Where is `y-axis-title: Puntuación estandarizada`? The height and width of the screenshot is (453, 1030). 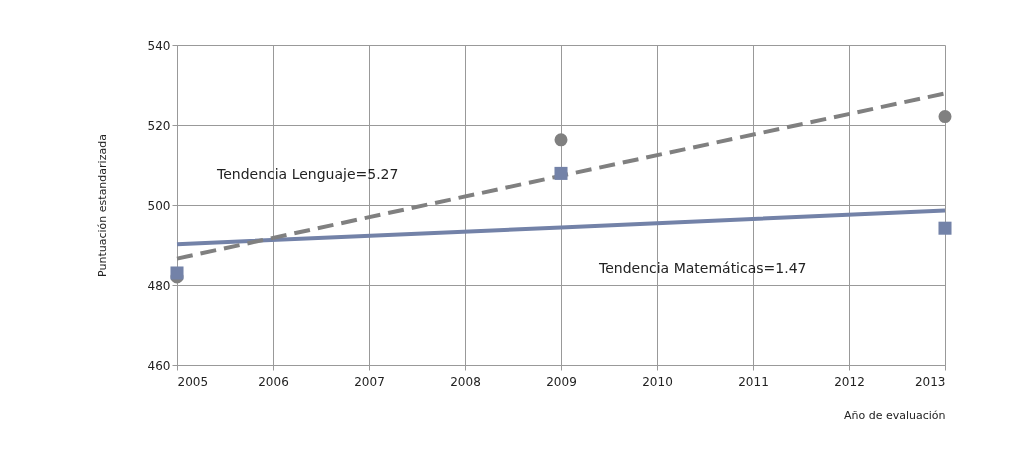 y-axis-title: Puntuación estandarizada is located at coordinates (102, 205).